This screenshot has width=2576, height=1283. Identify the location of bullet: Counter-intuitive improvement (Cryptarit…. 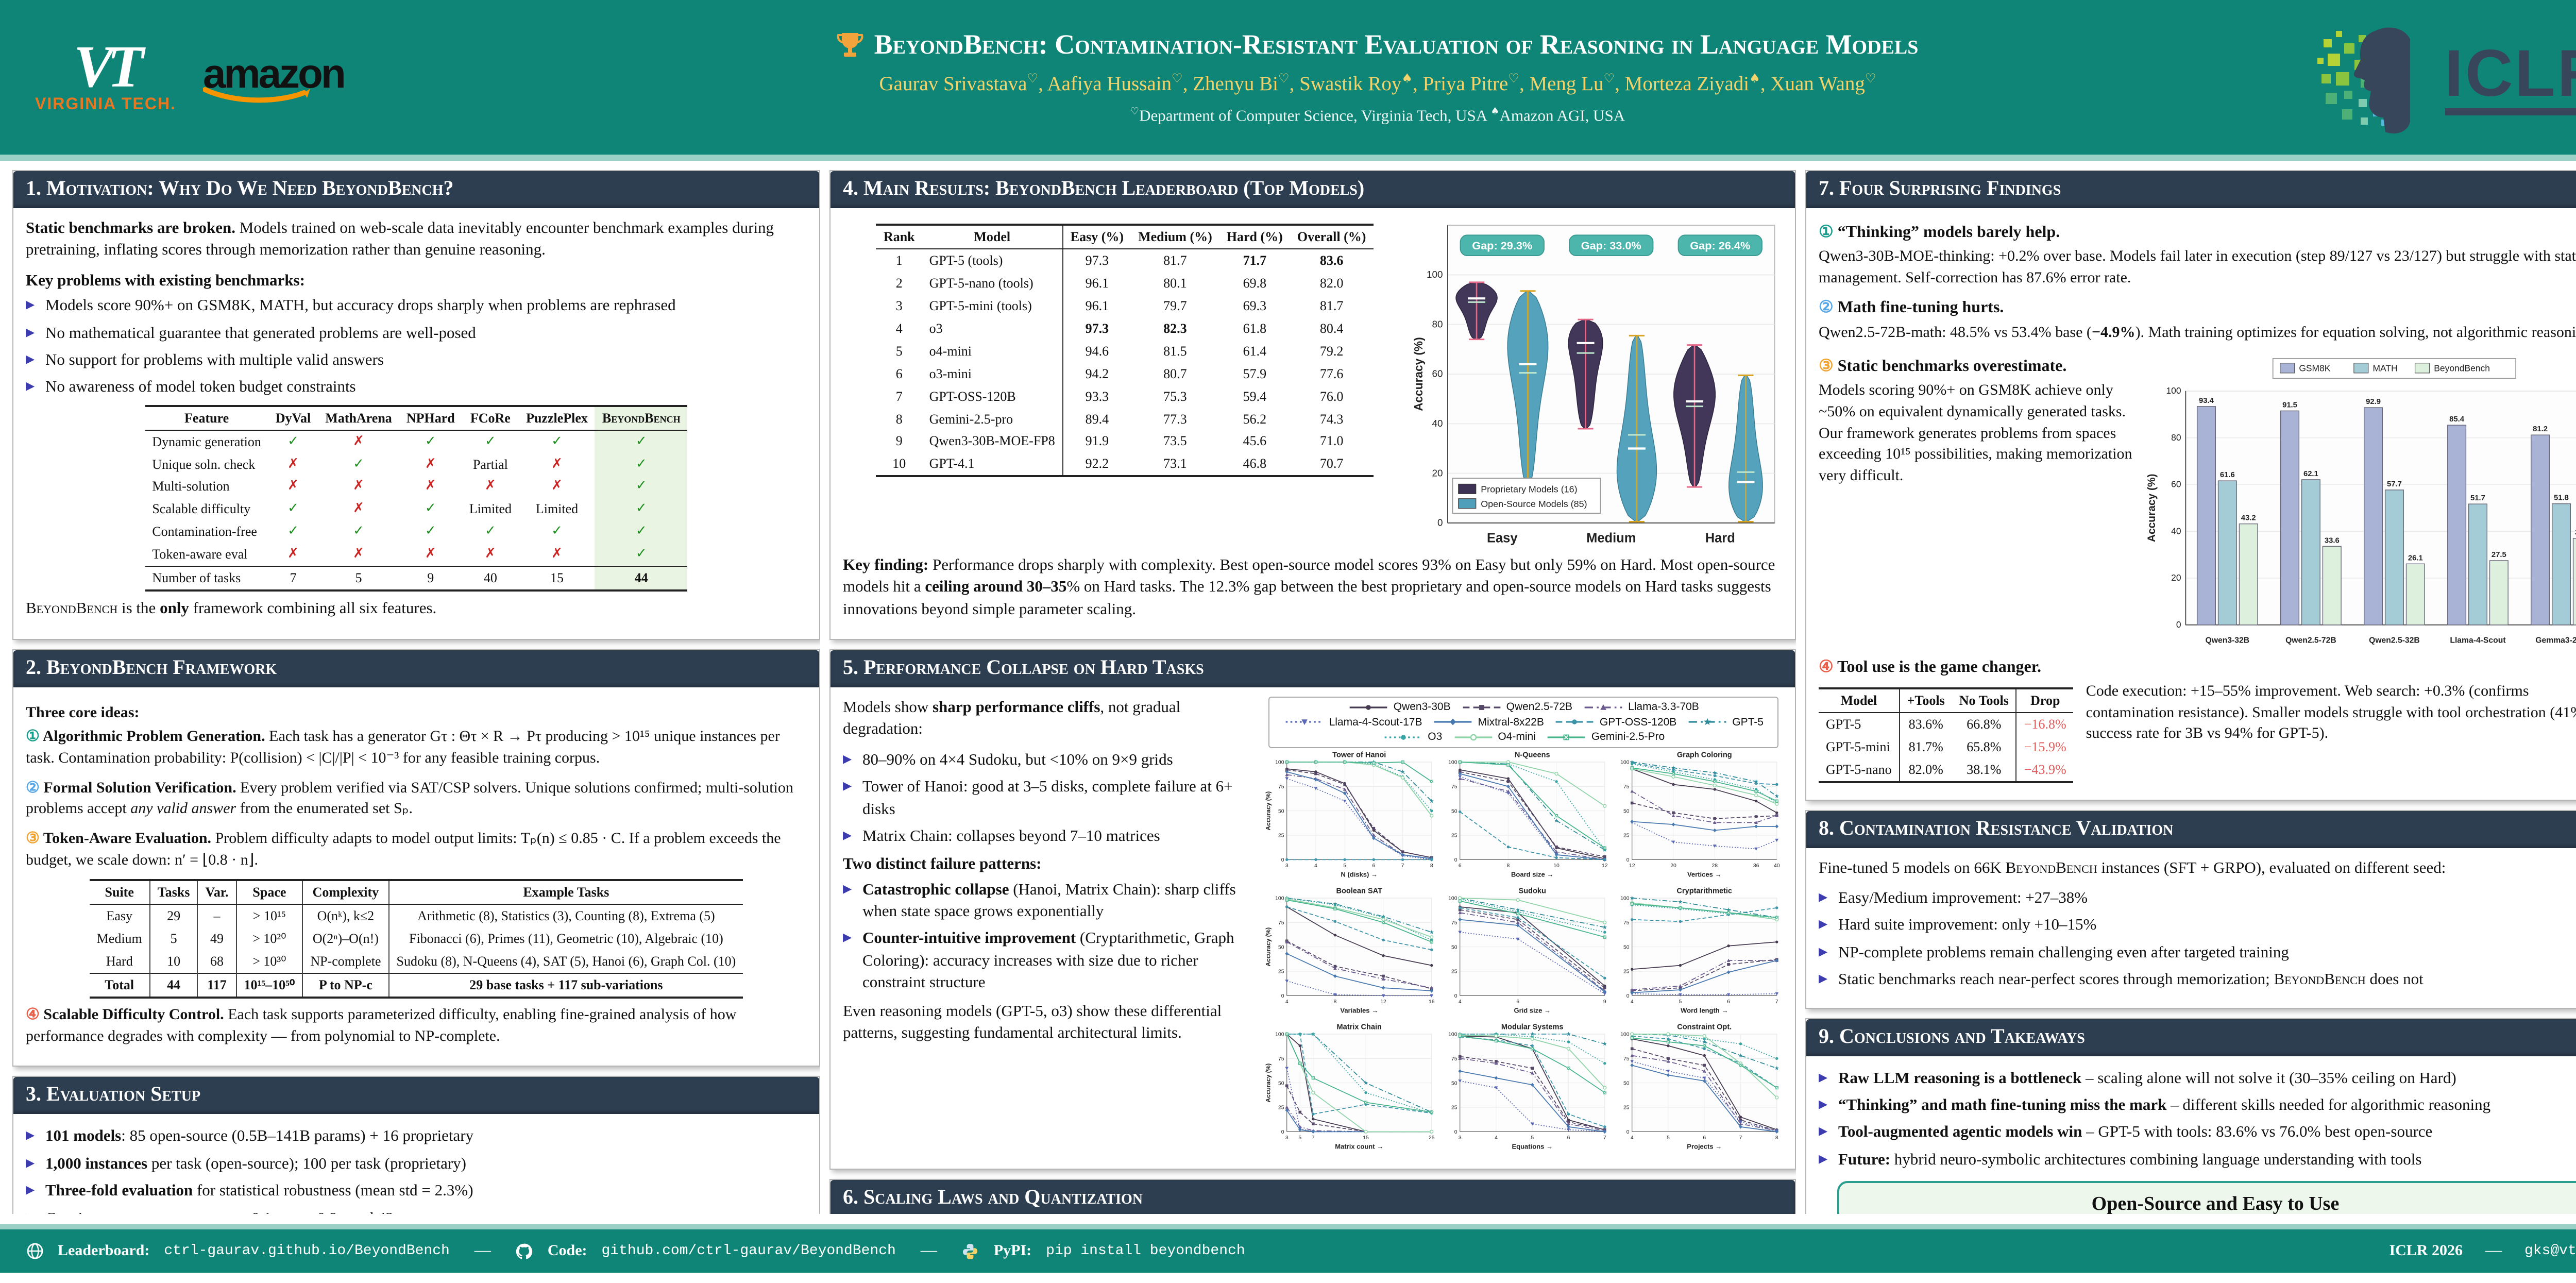
(1050, 961).